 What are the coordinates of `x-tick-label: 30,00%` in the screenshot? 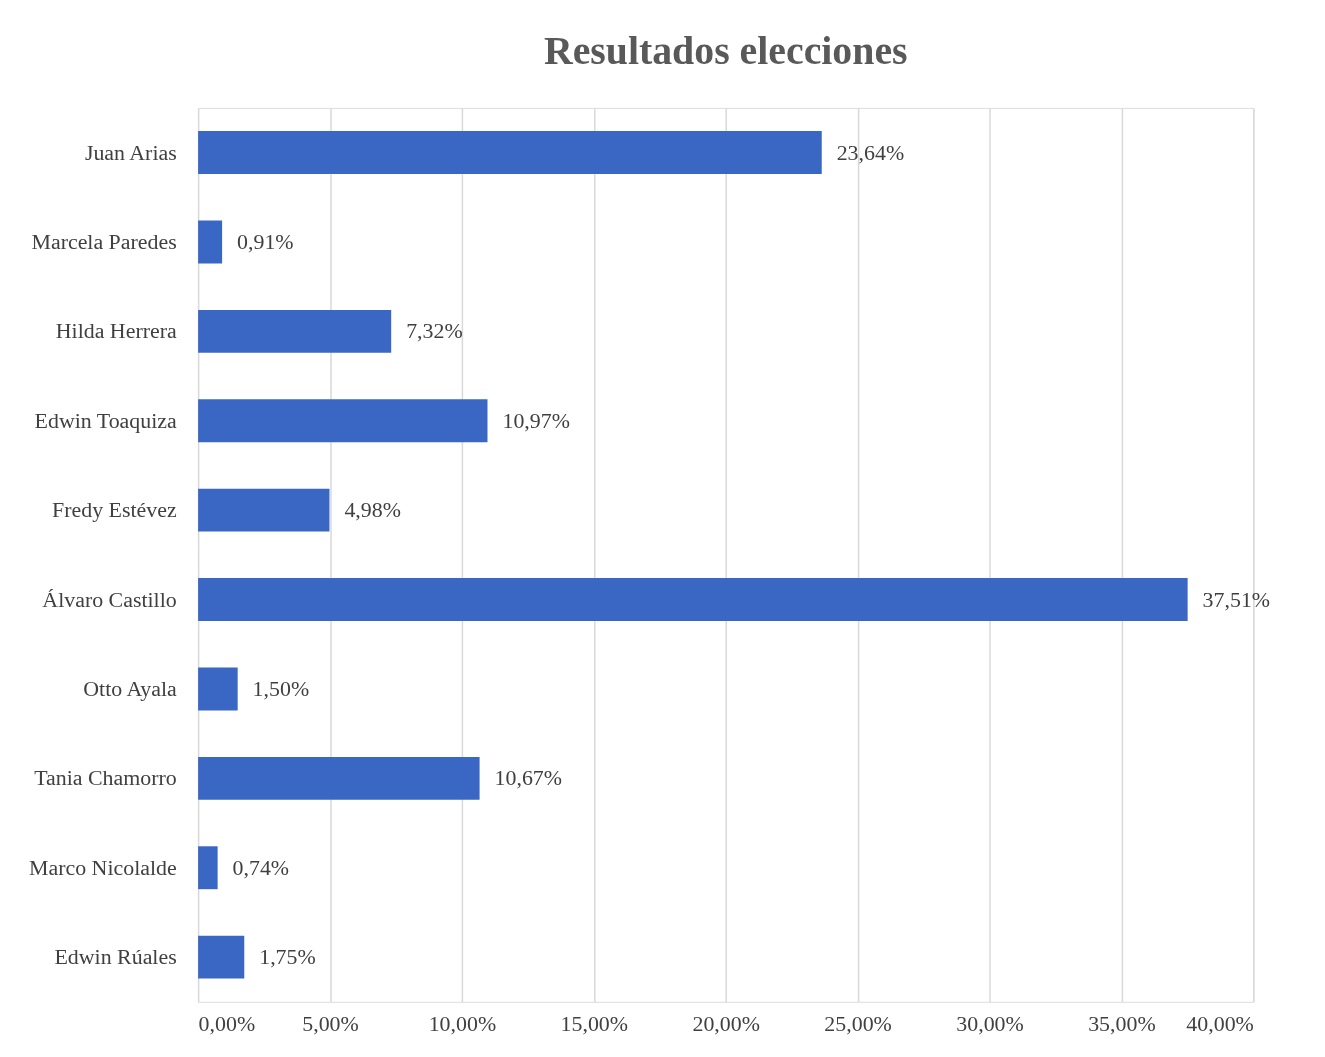 It's located at (990, 1024).